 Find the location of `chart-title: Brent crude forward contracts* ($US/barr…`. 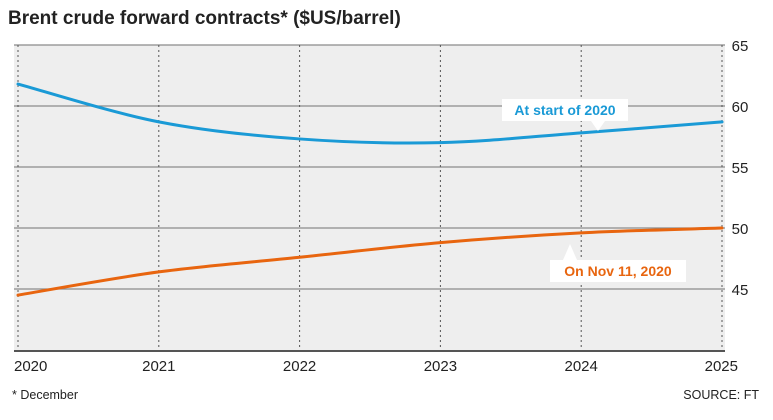

chart-title: Brent crude forward contracts* ($US/barr… is located at coordinates (204, 18).